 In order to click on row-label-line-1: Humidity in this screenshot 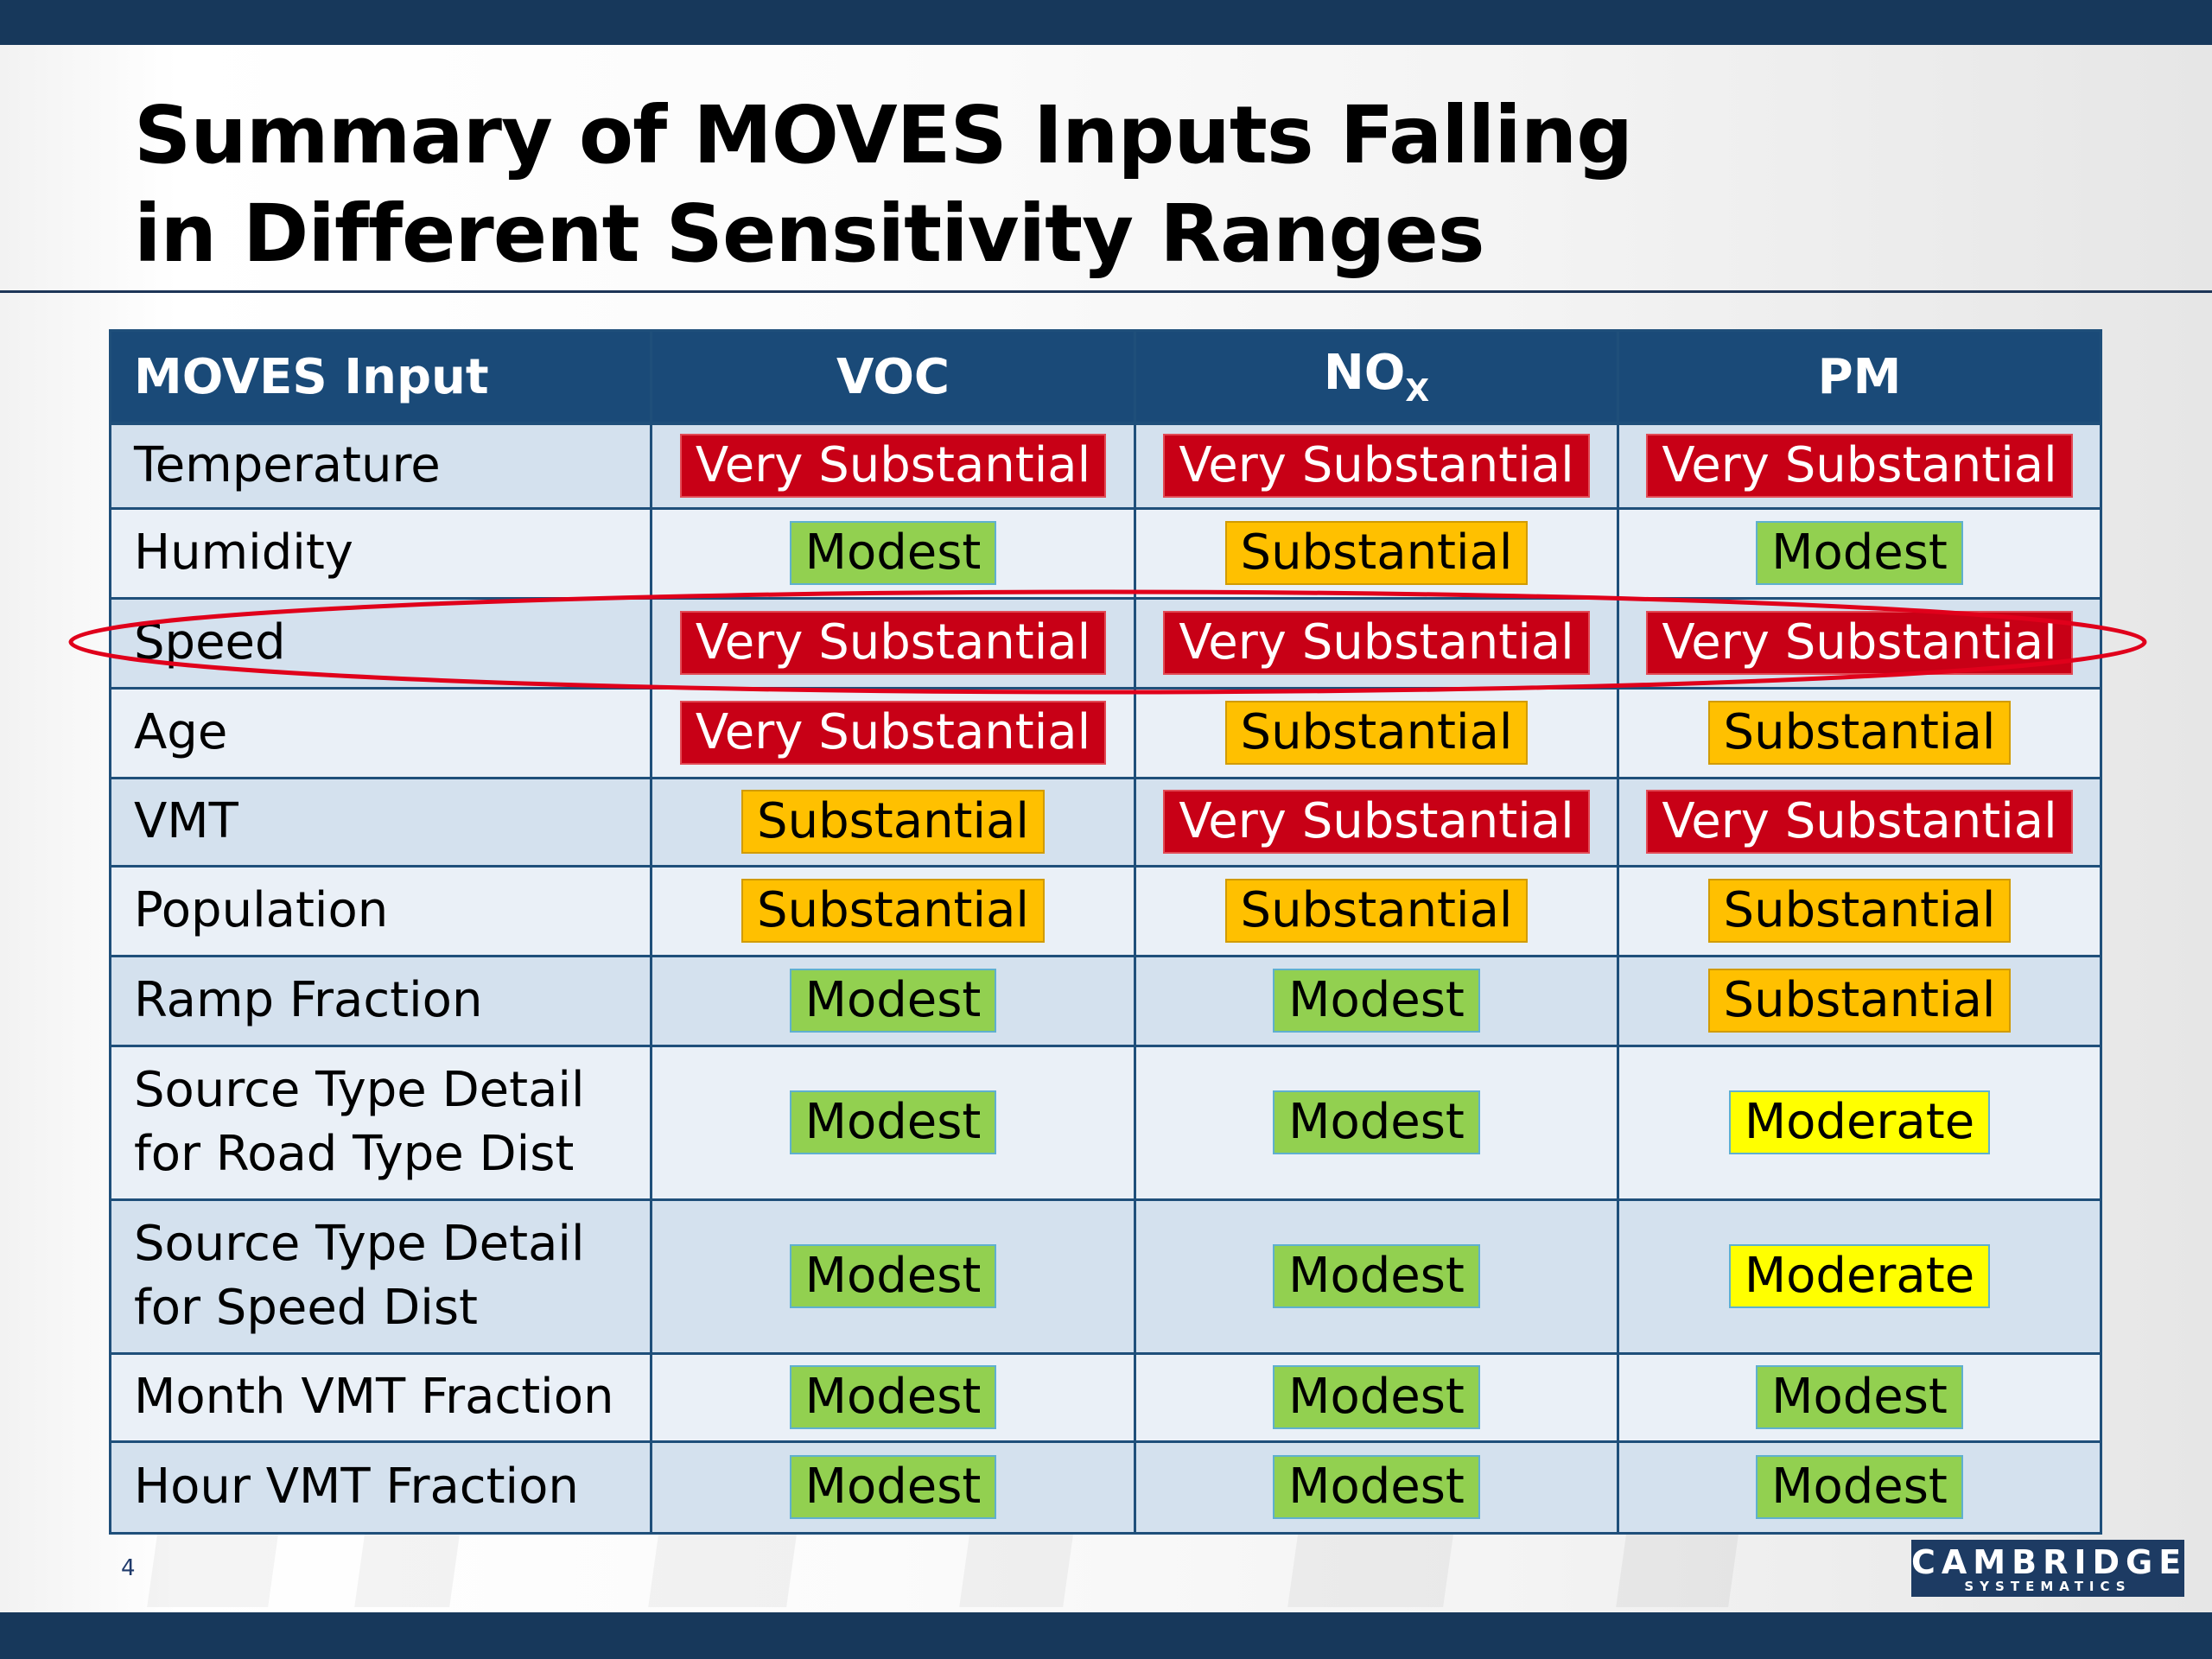, I will do `click(243, 552)`.